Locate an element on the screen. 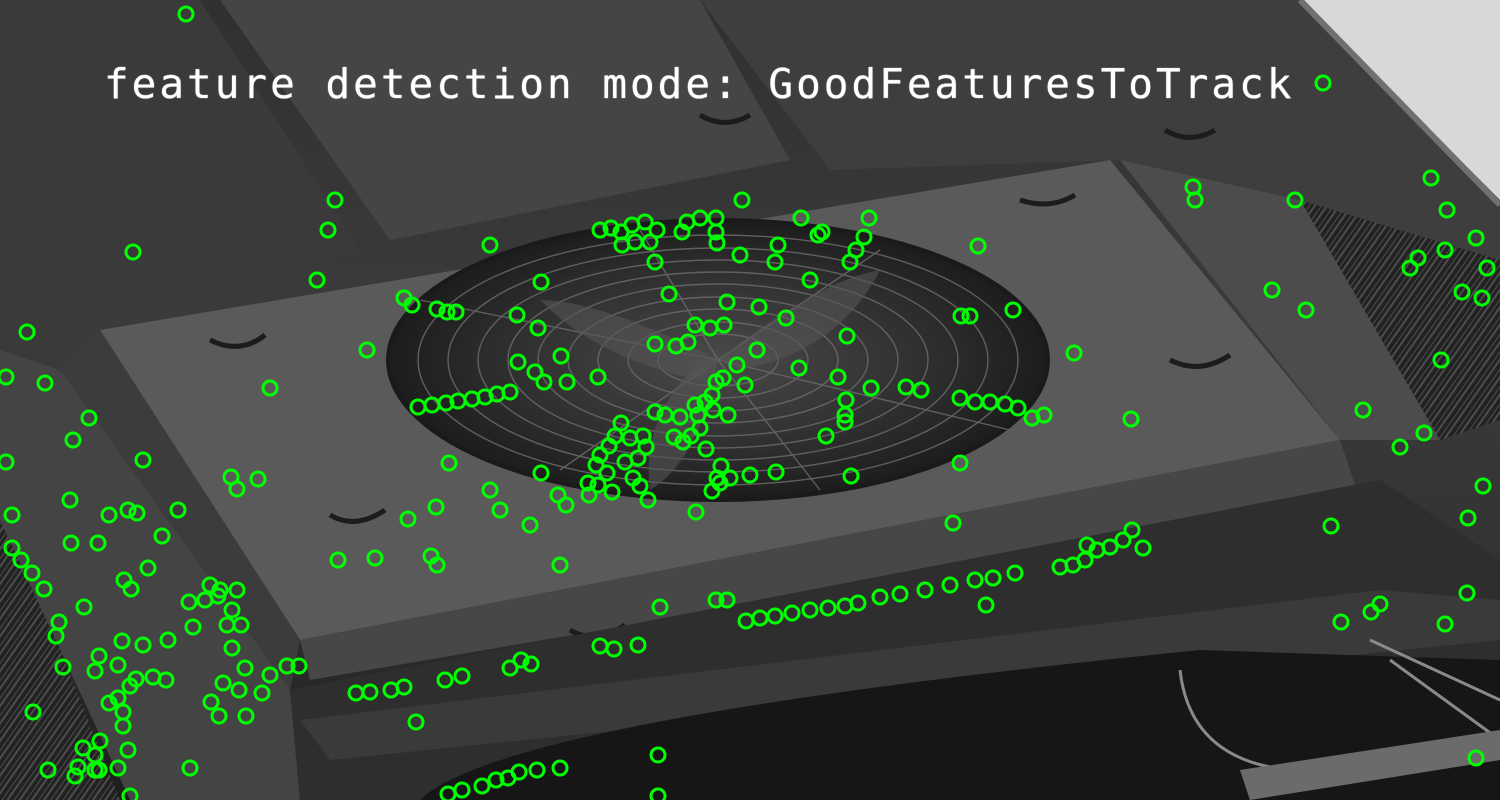 The height and width of the screenshot is (800, 1500). roof-panel-left is located at coordinates (180, 175).